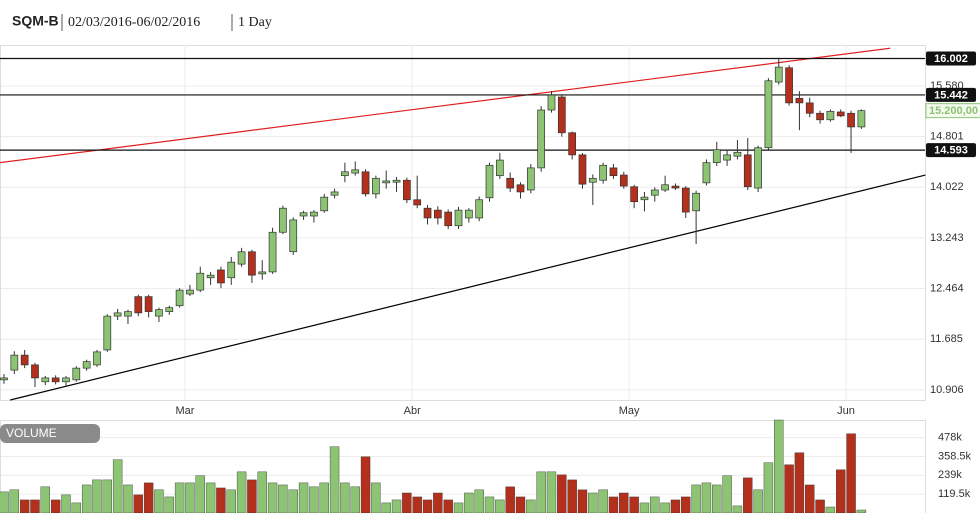 This screenshot has width=980, height=513. Describe the element at coordinates (950, 475) in the screenshot. I see `volume-tick-label: 239k` at that location.